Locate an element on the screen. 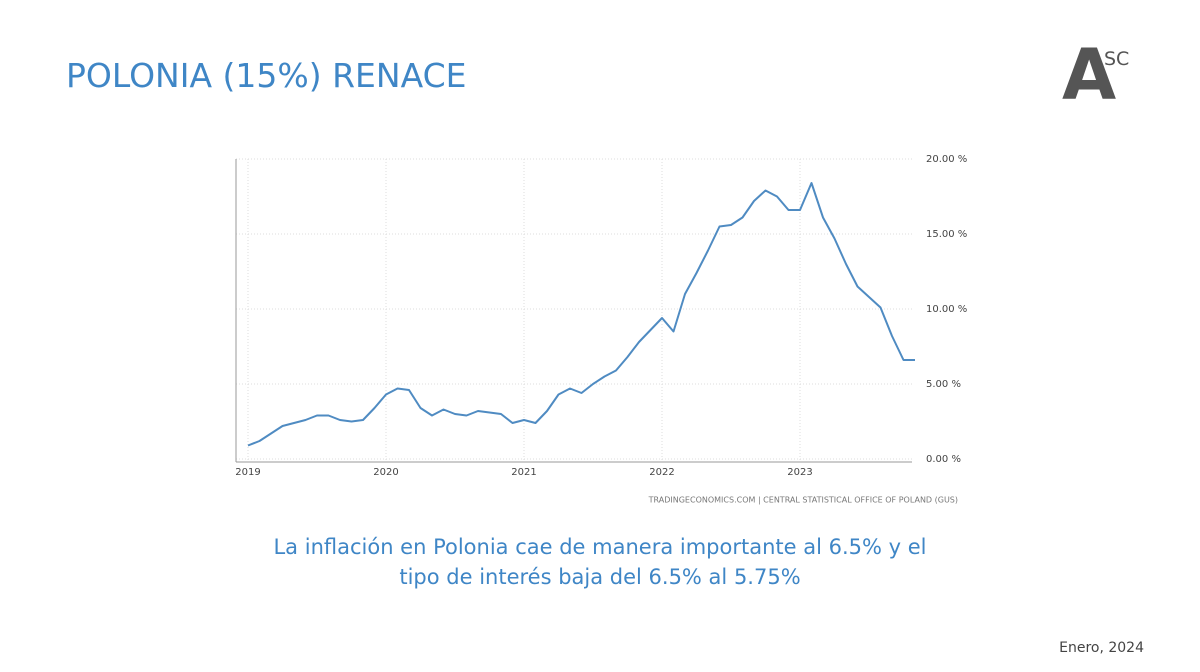  y-tick-label: 5.00 % is located at coordinates (943, 384).